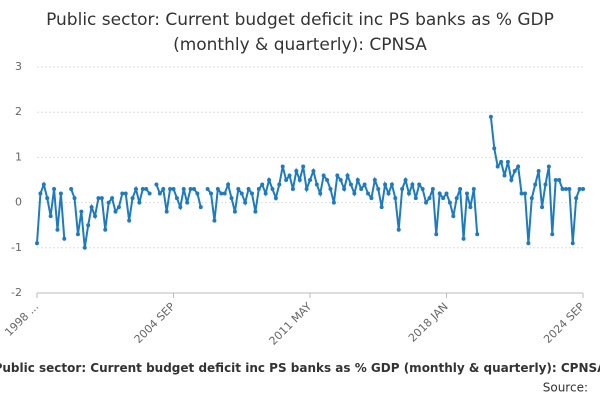 Image resolution: width=600 pixels, height=400 pixels. Describe the element at coordinates (18, 156) in the screenshot. I see `y-tick-label: 1` at that location.